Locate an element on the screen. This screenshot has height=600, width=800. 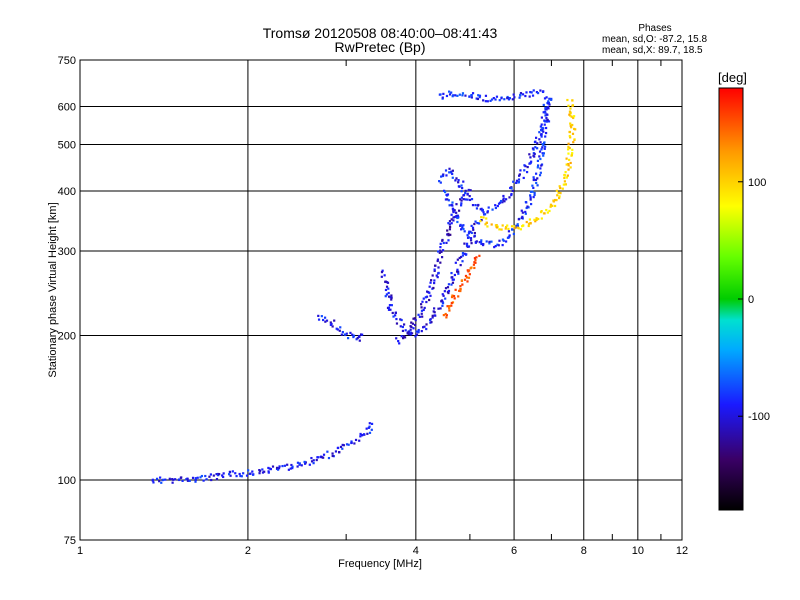
colorbar-ticks: 100 0 -100 is located at coordinates (754, 300).